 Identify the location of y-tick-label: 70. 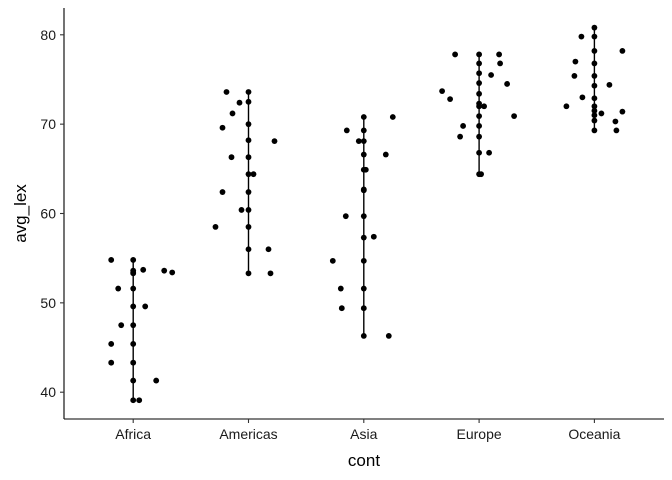
(48, 124).